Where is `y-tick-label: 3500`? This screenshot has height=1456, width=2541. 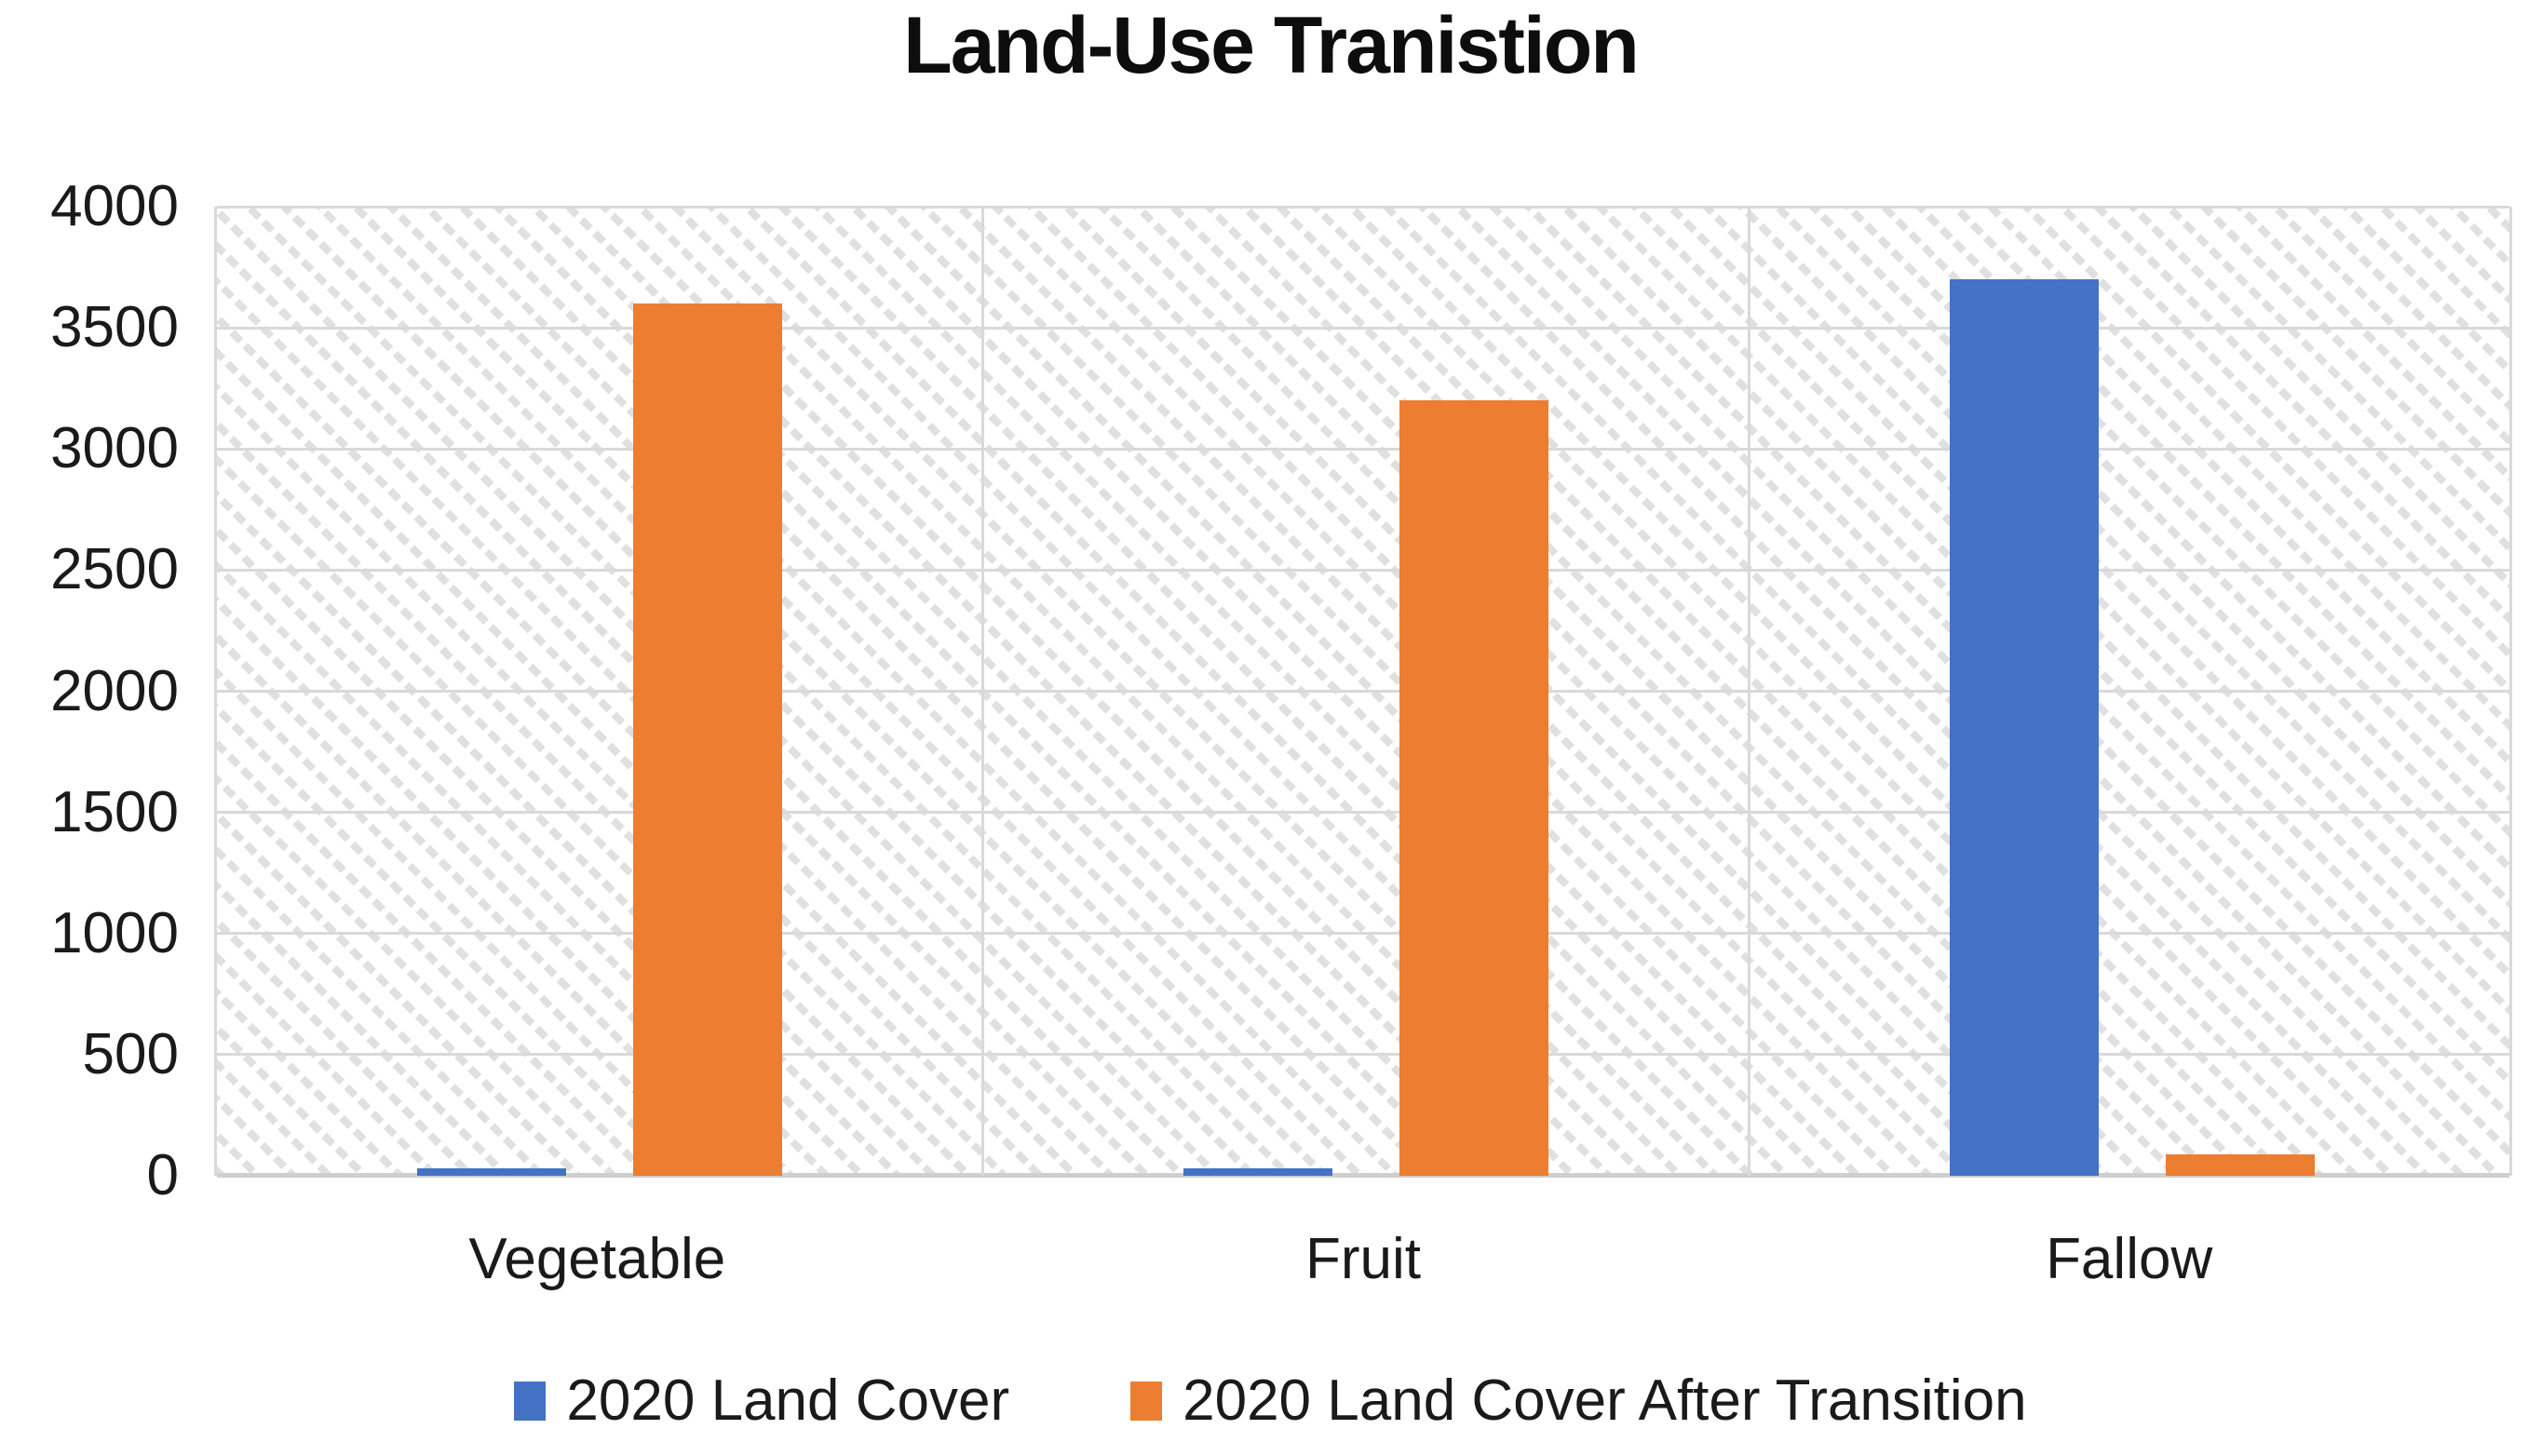
y-tick-label: 3500 is located at coordinates (115, 327).